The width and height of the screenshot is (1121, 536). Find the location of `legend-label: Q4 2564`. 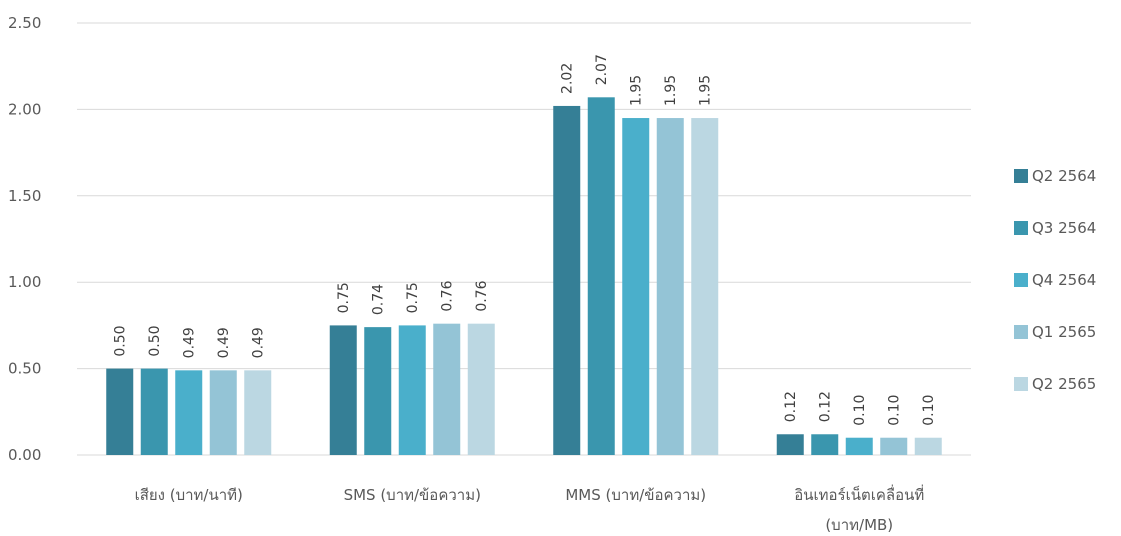

legend-label: Q4 2564 is located at coordinates (1064, 280).